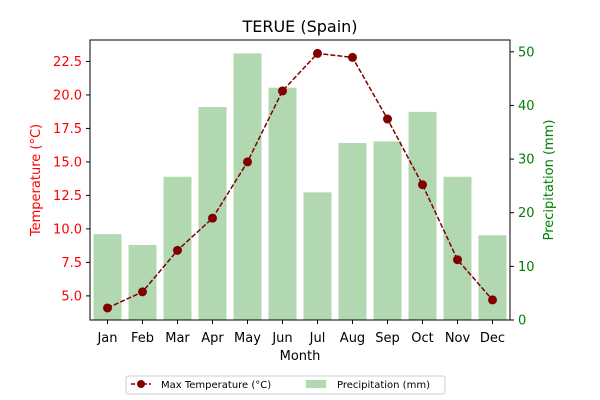  What do you see at coordinates (457, 260) in the screenshot?
I see `point-nov` at bounding box center [457, 260].